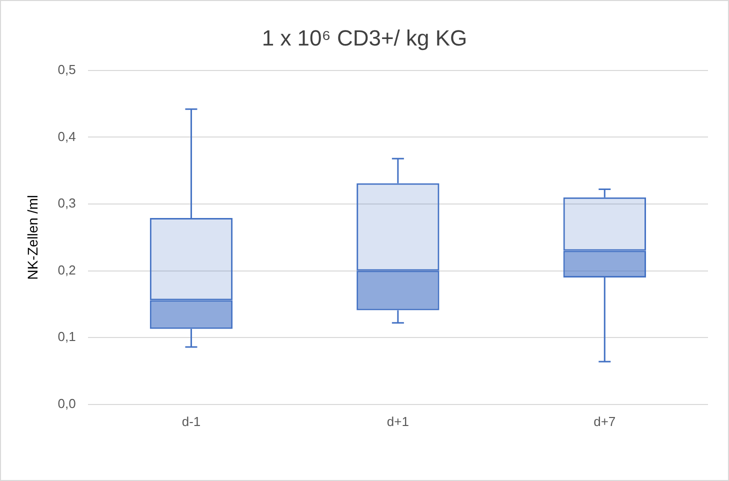  I want to click on chart-title: 1 x 10⁶ CD3+/ kg KG, so click(365, 37).